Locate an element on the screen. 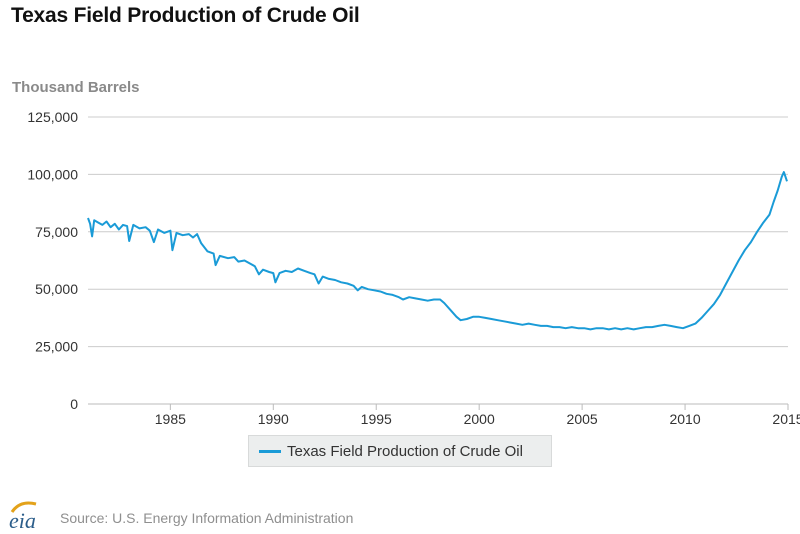 The image size is (800, 534). y-tick-label: 125,000 is located at coordinates (52, 117).